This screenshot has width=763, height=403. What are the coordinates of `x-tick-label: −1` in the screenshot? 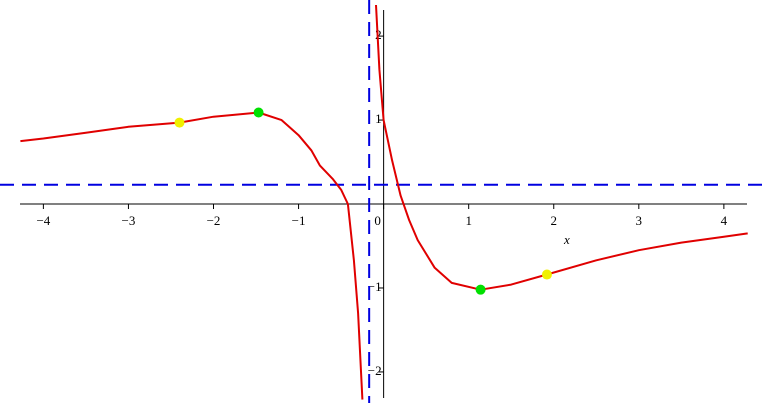 It's located at (299, 220).